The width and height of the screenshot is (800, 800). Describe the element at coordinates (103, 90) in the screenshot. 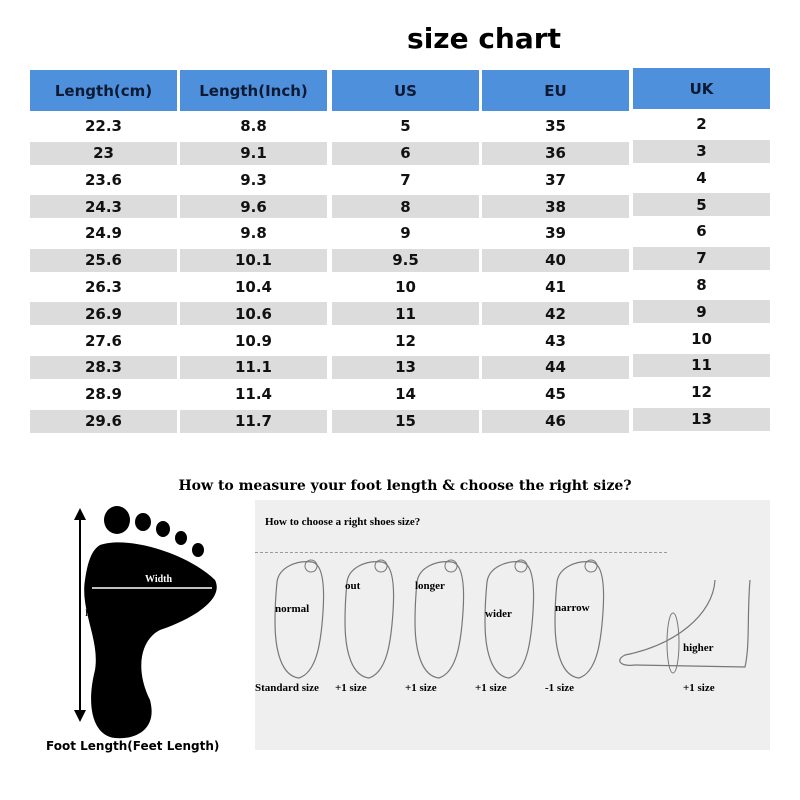

I see `column-header: Length(cm)` at that location.